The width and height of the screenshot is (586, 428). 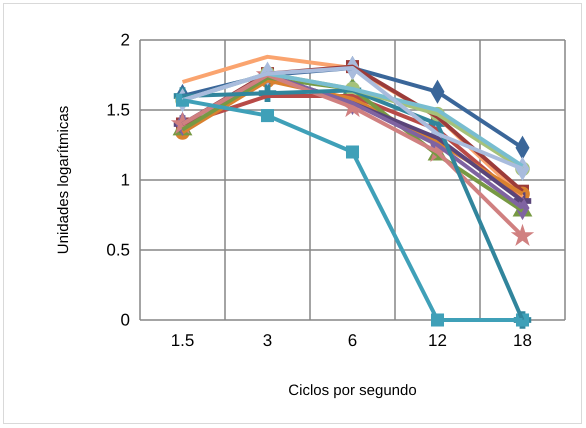 What do you see at coordinates (118, 250) in the screenshot?
I see `y-tick-label: 0.5` at bounding box center [118, 250].